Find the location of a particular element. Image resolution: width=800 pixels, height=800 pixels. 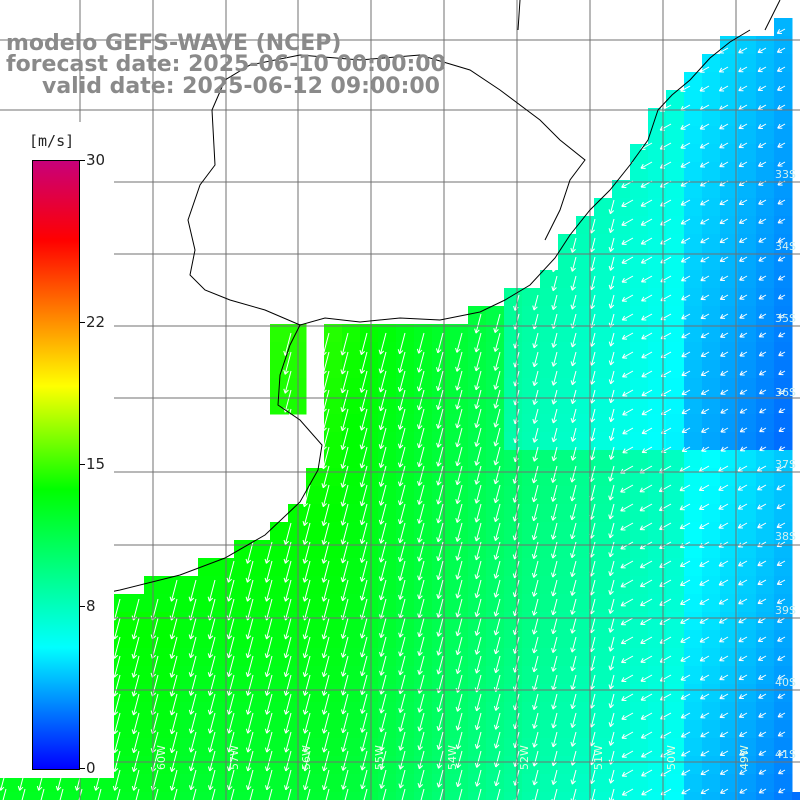

lon-label: 55W is located at coordinates (379, 757).